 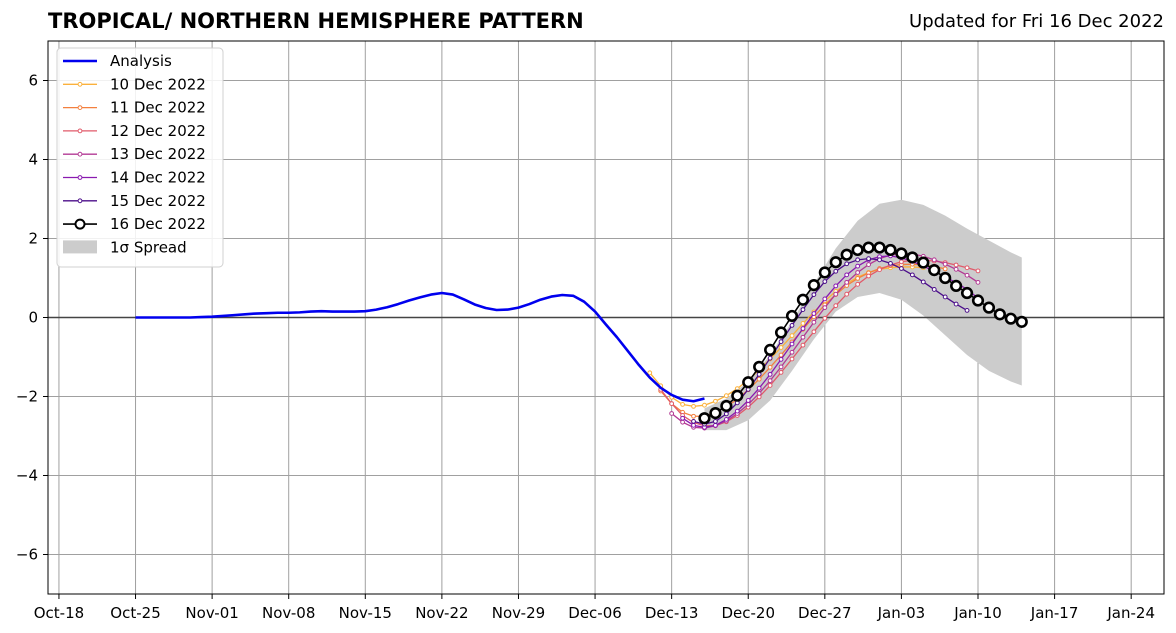 What do you see at coordinates (158, 84) in the screenshot?
I see `legend-label: 10 Dec 2022` at bounding box center [158, 84].